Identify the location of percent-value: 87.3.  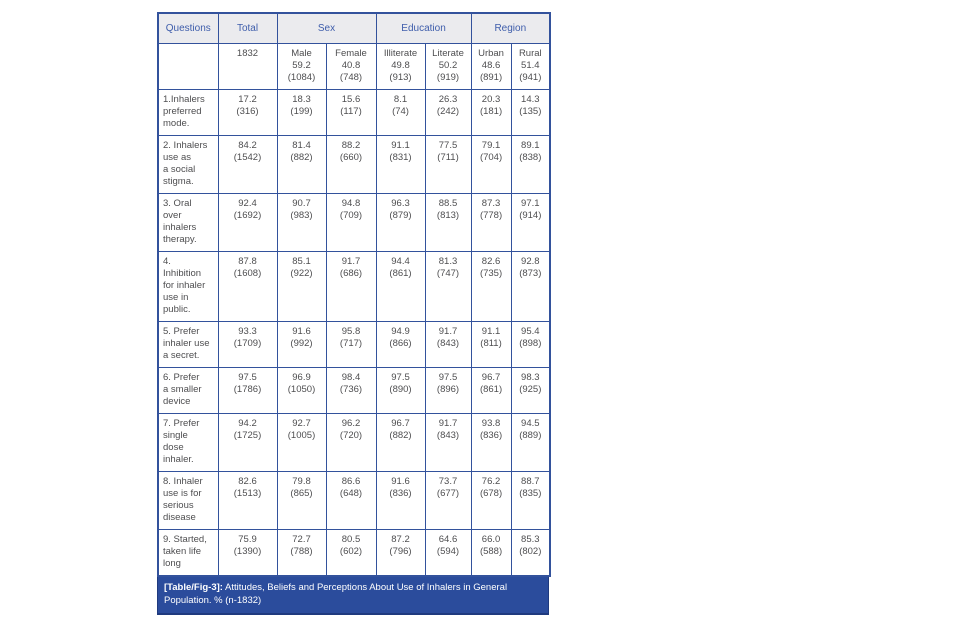
(491, 203).